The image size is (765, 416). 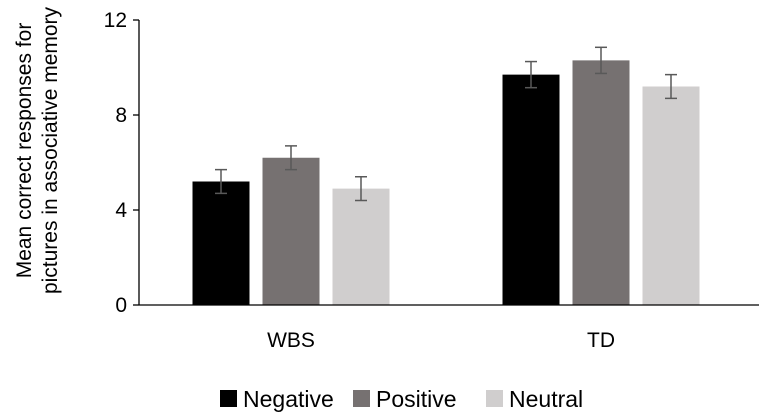 What do you see at coordinates (121, 163) in the screenshot?
I see `y-axis-ticks: 0 4 8 12` at bounding box center [121, 163].